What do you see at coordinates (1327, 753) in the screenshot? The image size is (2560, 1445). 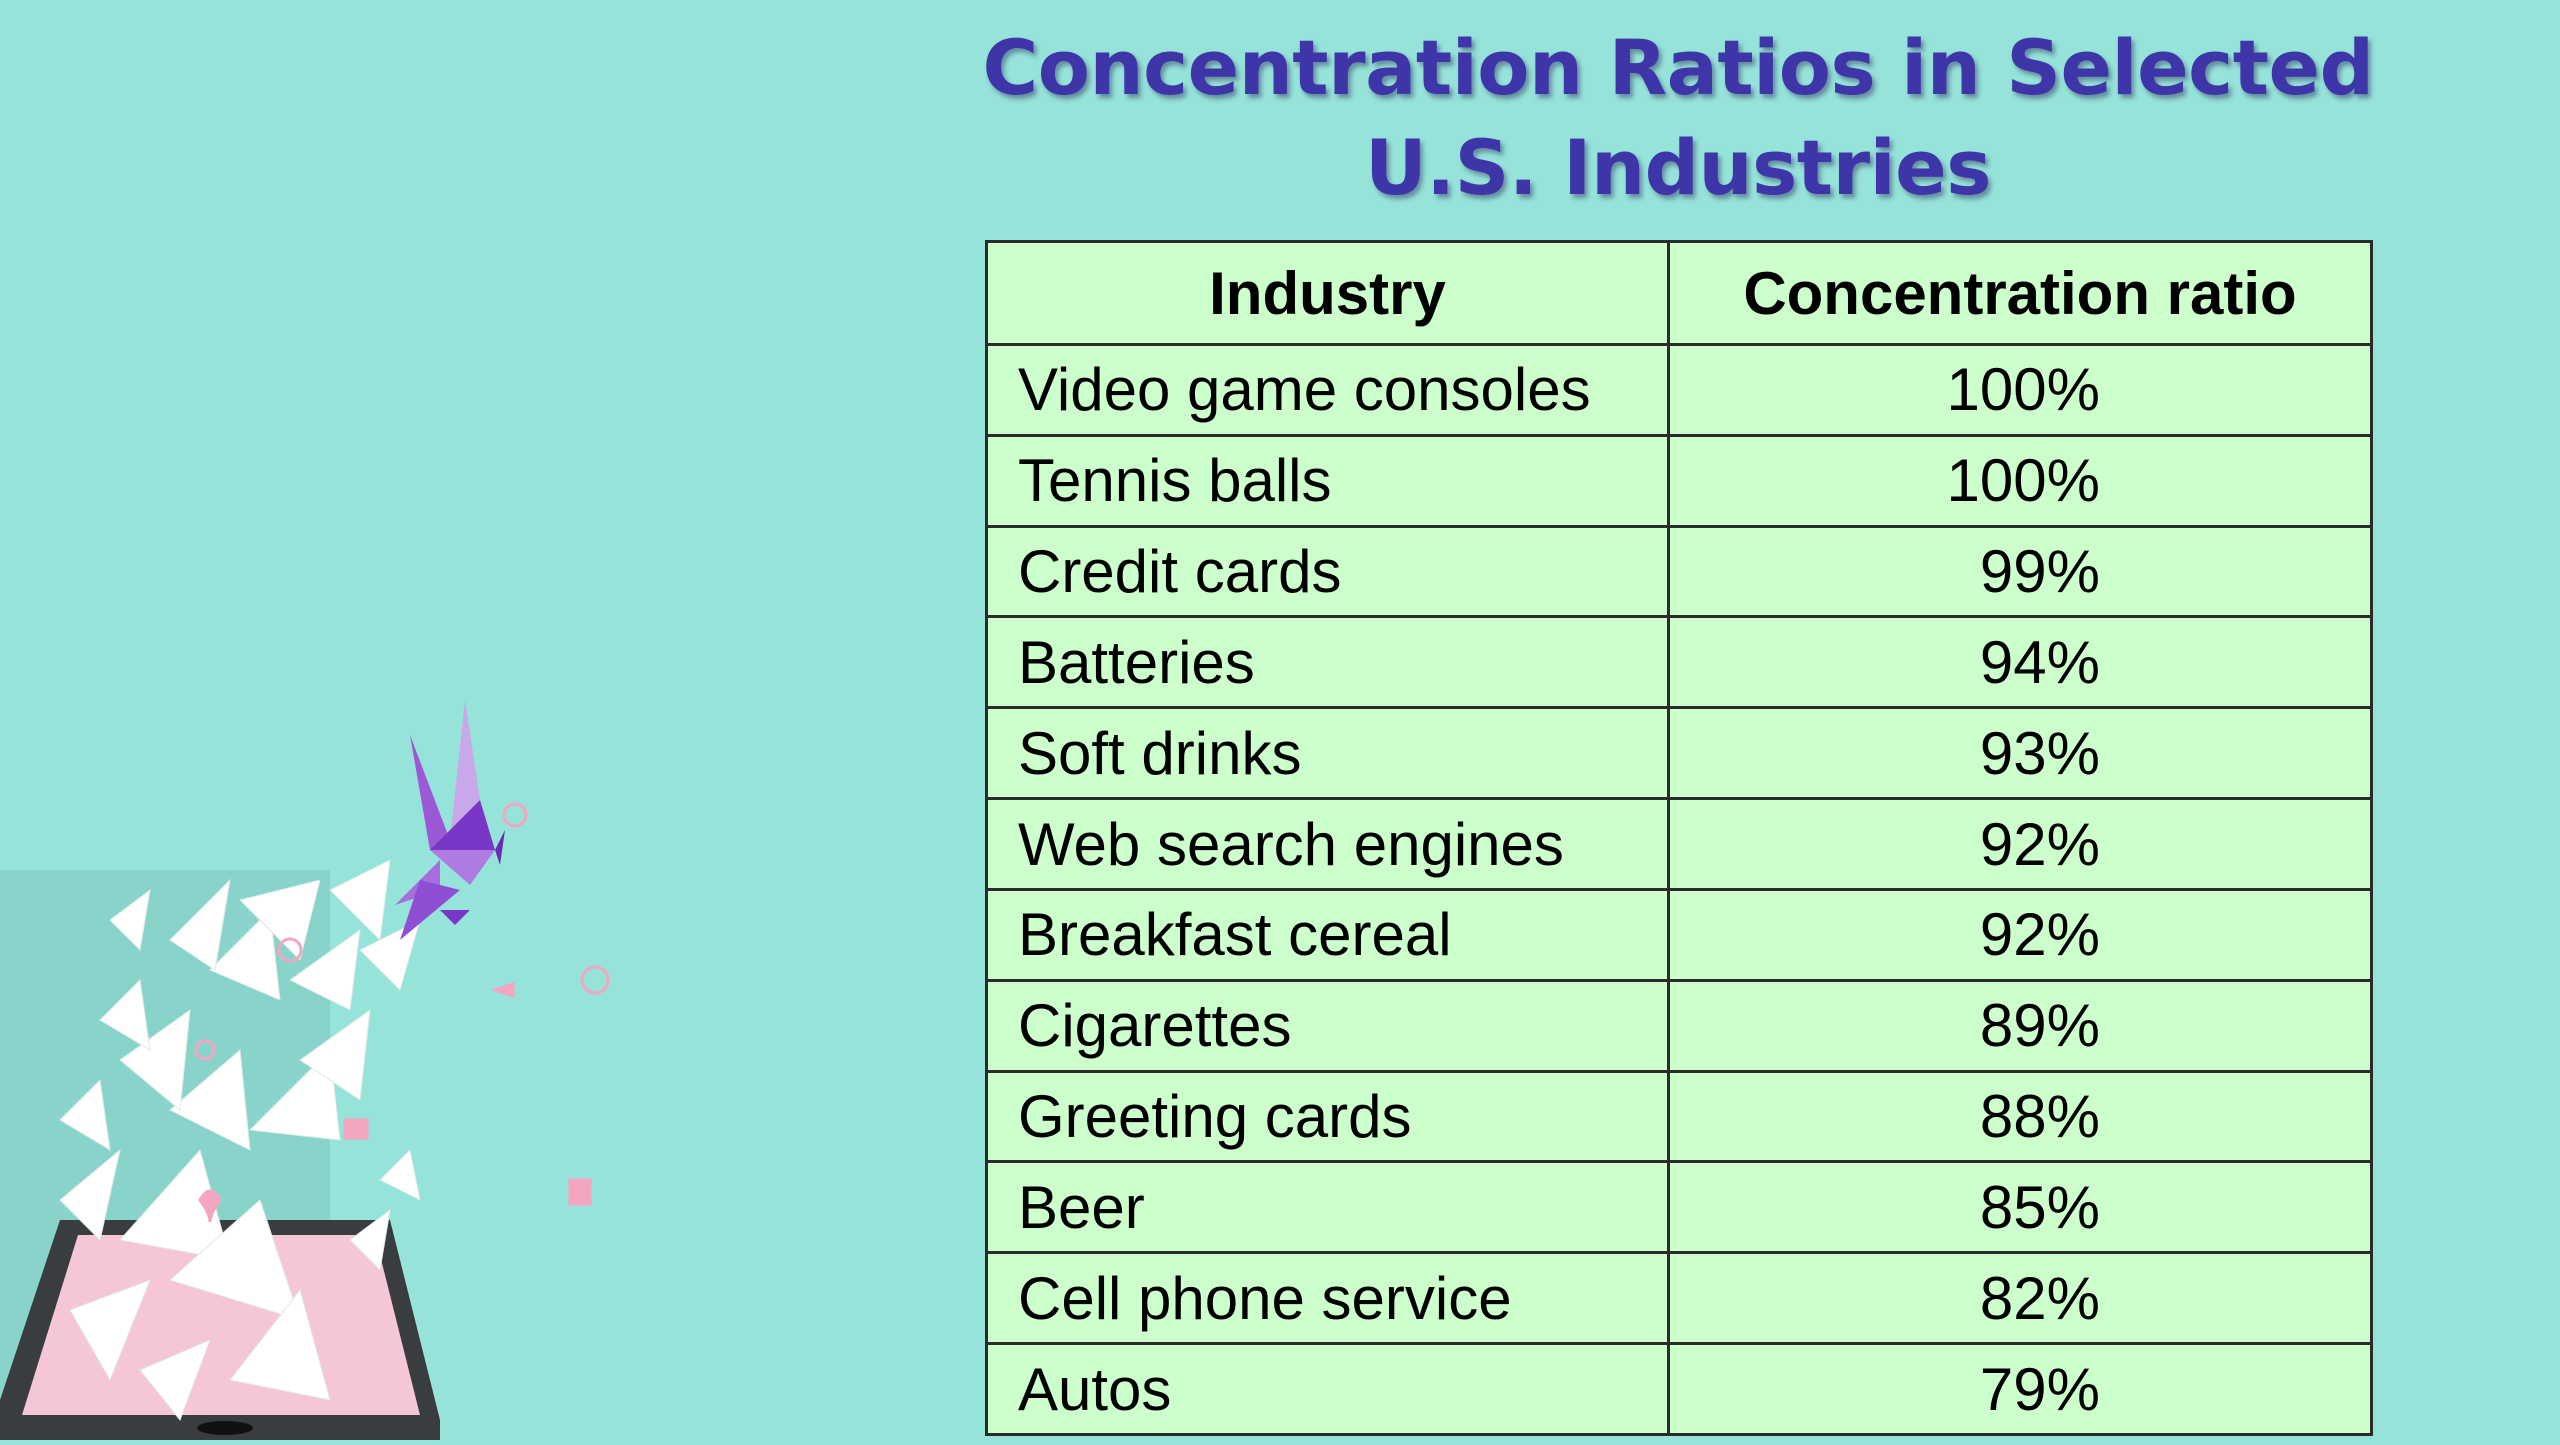 I see `industry-cell: Soft drinks` at bounding box center [1327, 753].